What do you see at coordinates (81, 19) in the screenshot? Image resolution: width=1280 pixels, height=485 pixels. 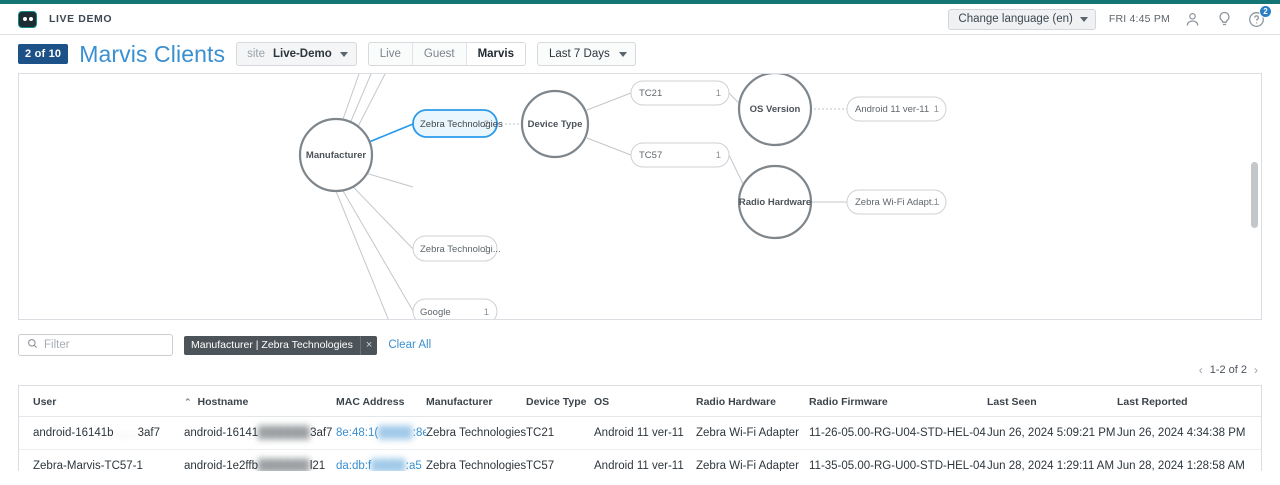 I see `brand-label: LIVE DEMO` at bounding box center [81, 19].